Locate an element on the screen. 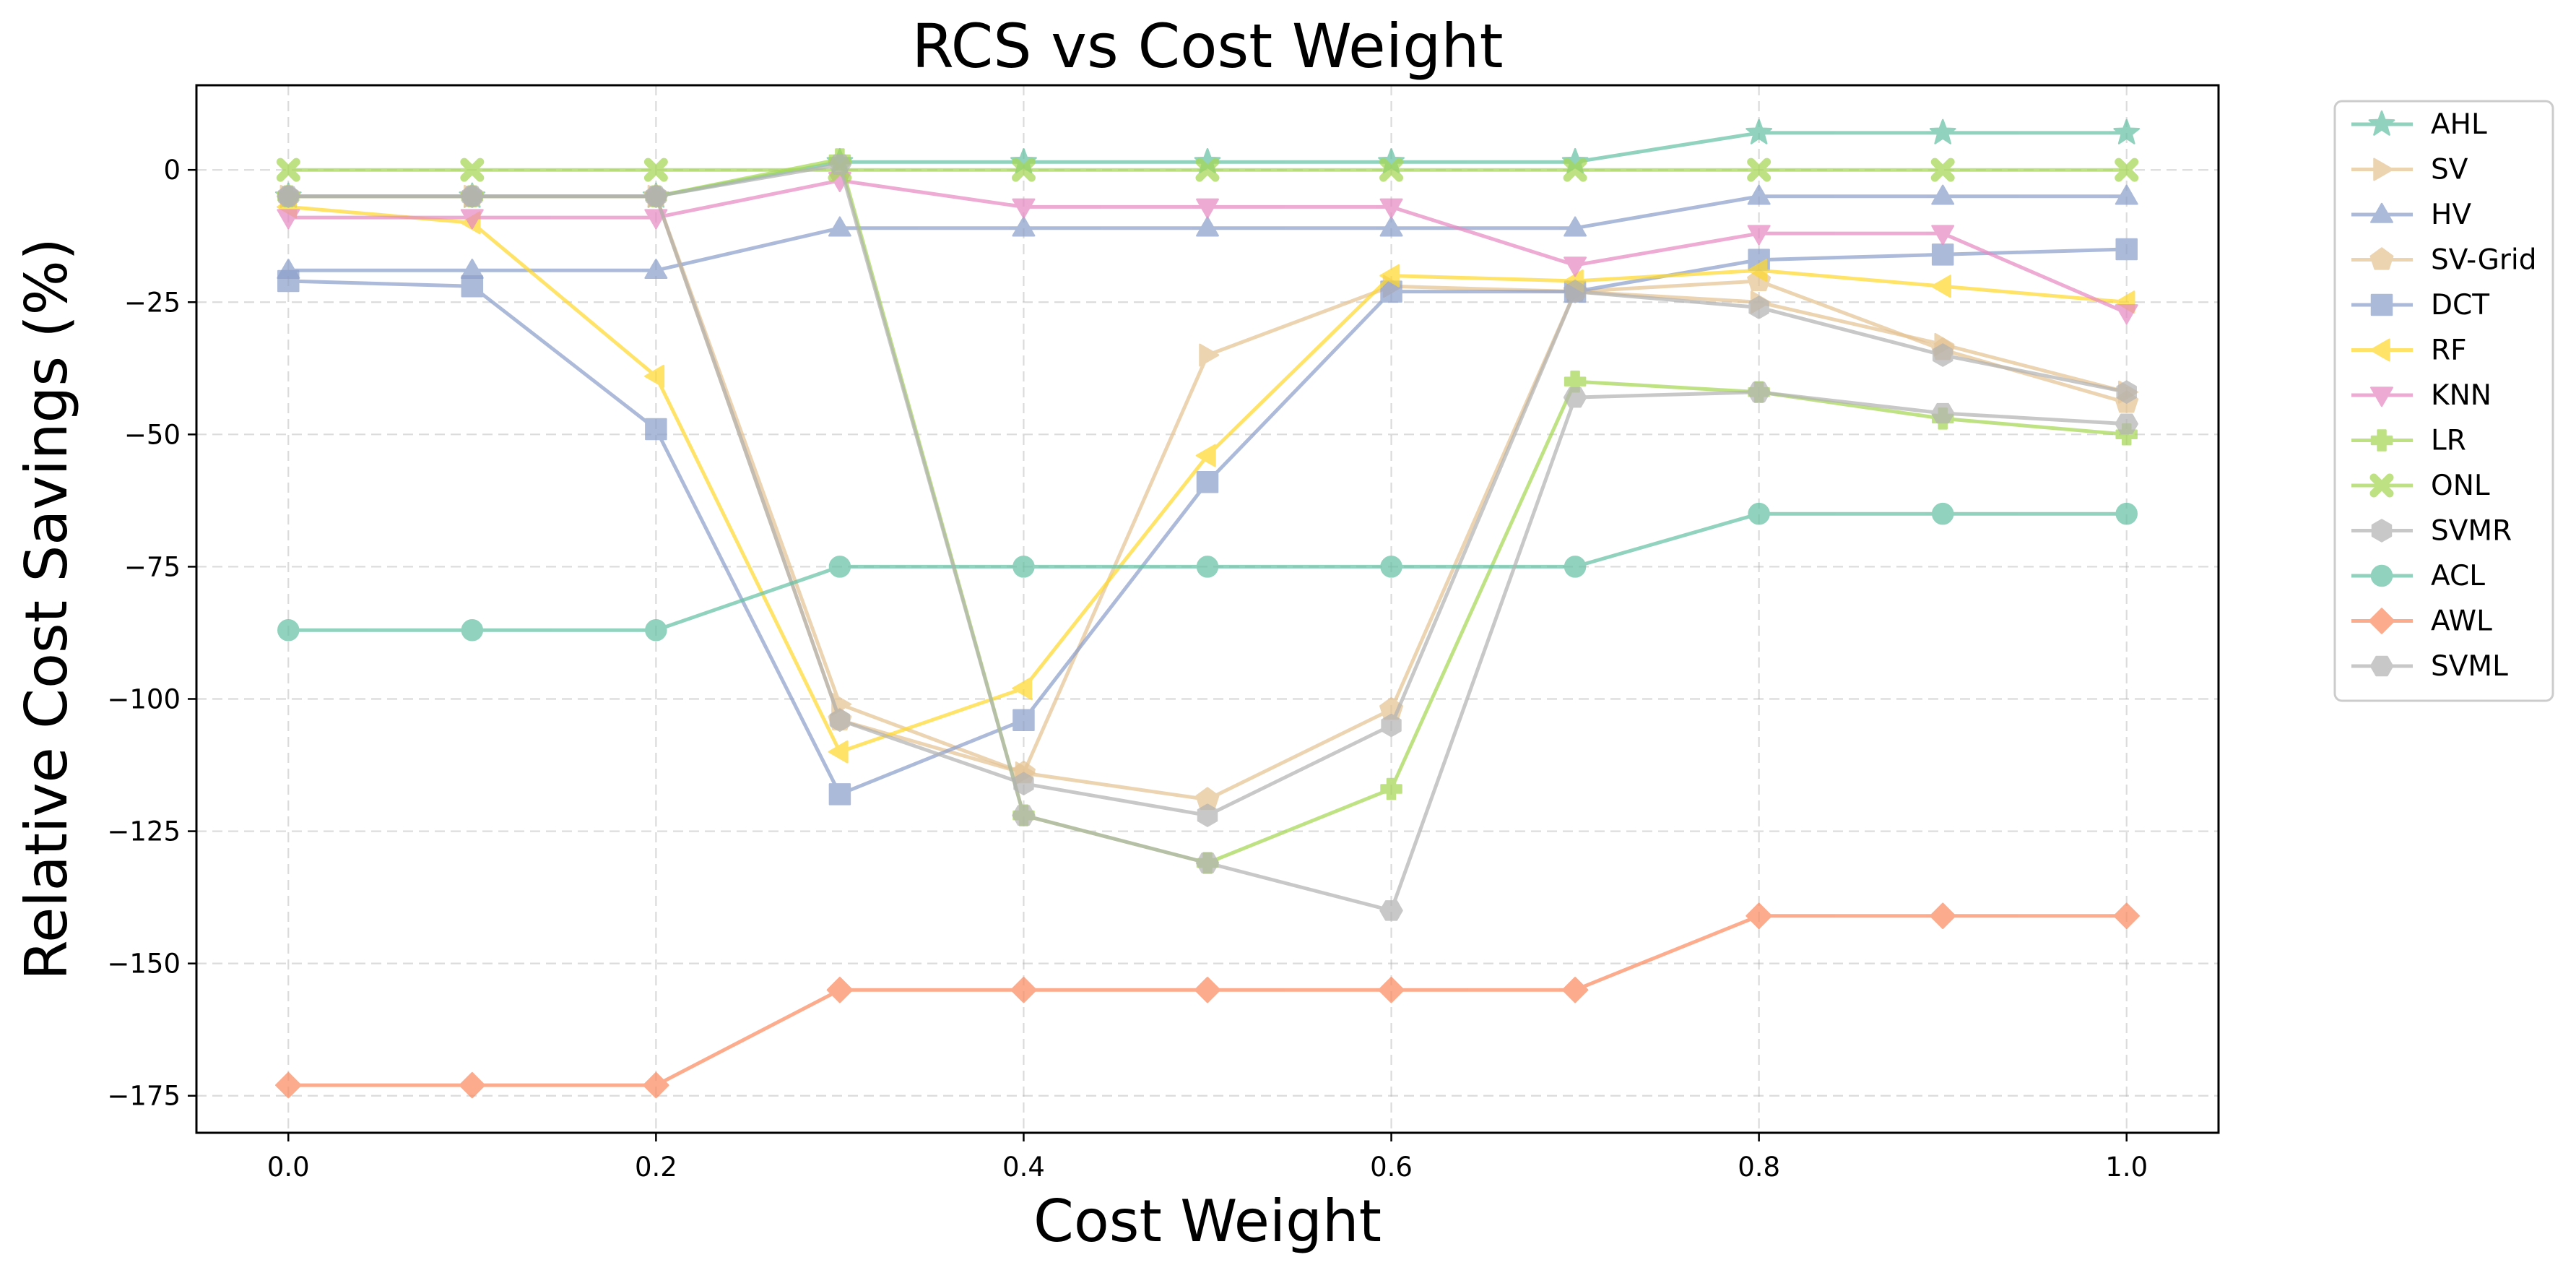  x-tick-label: 1.0 is located at coordinates (2126, 1167).